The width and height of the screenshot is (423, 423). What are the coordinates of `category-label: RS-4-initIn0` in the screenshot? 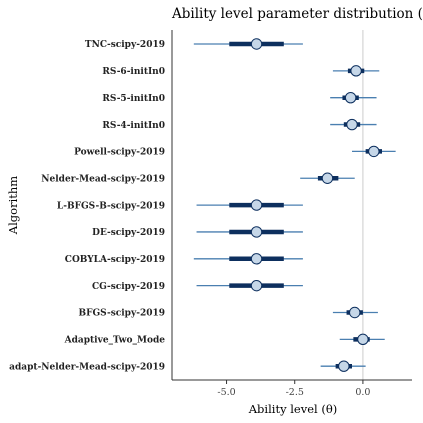 It's located at (133, 126).